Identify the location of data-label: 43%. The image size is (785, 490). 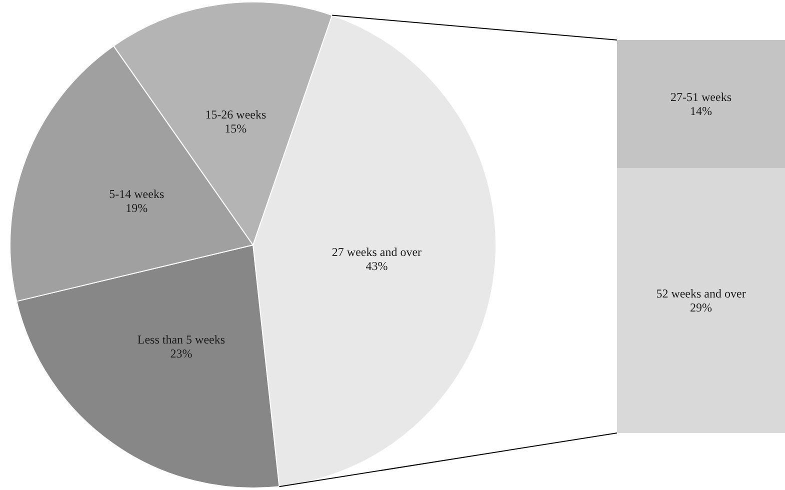
(377, 265).